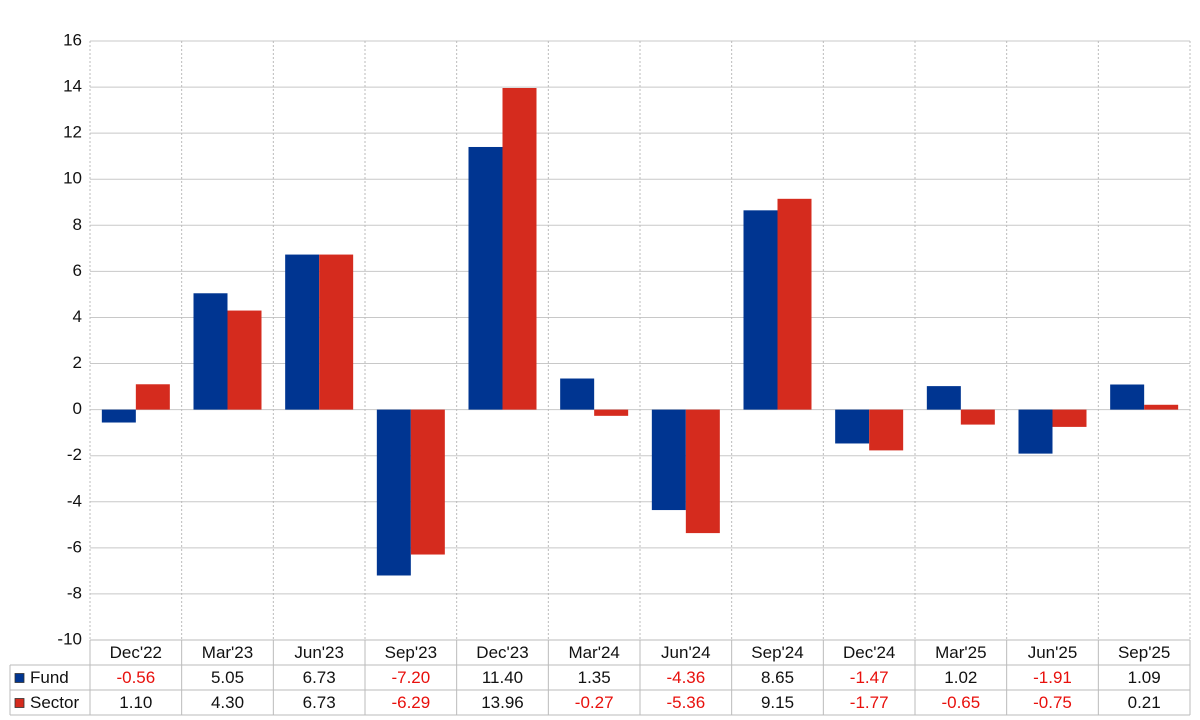  I want to click on x-tick-label: Mar'23, so click(227, 652).